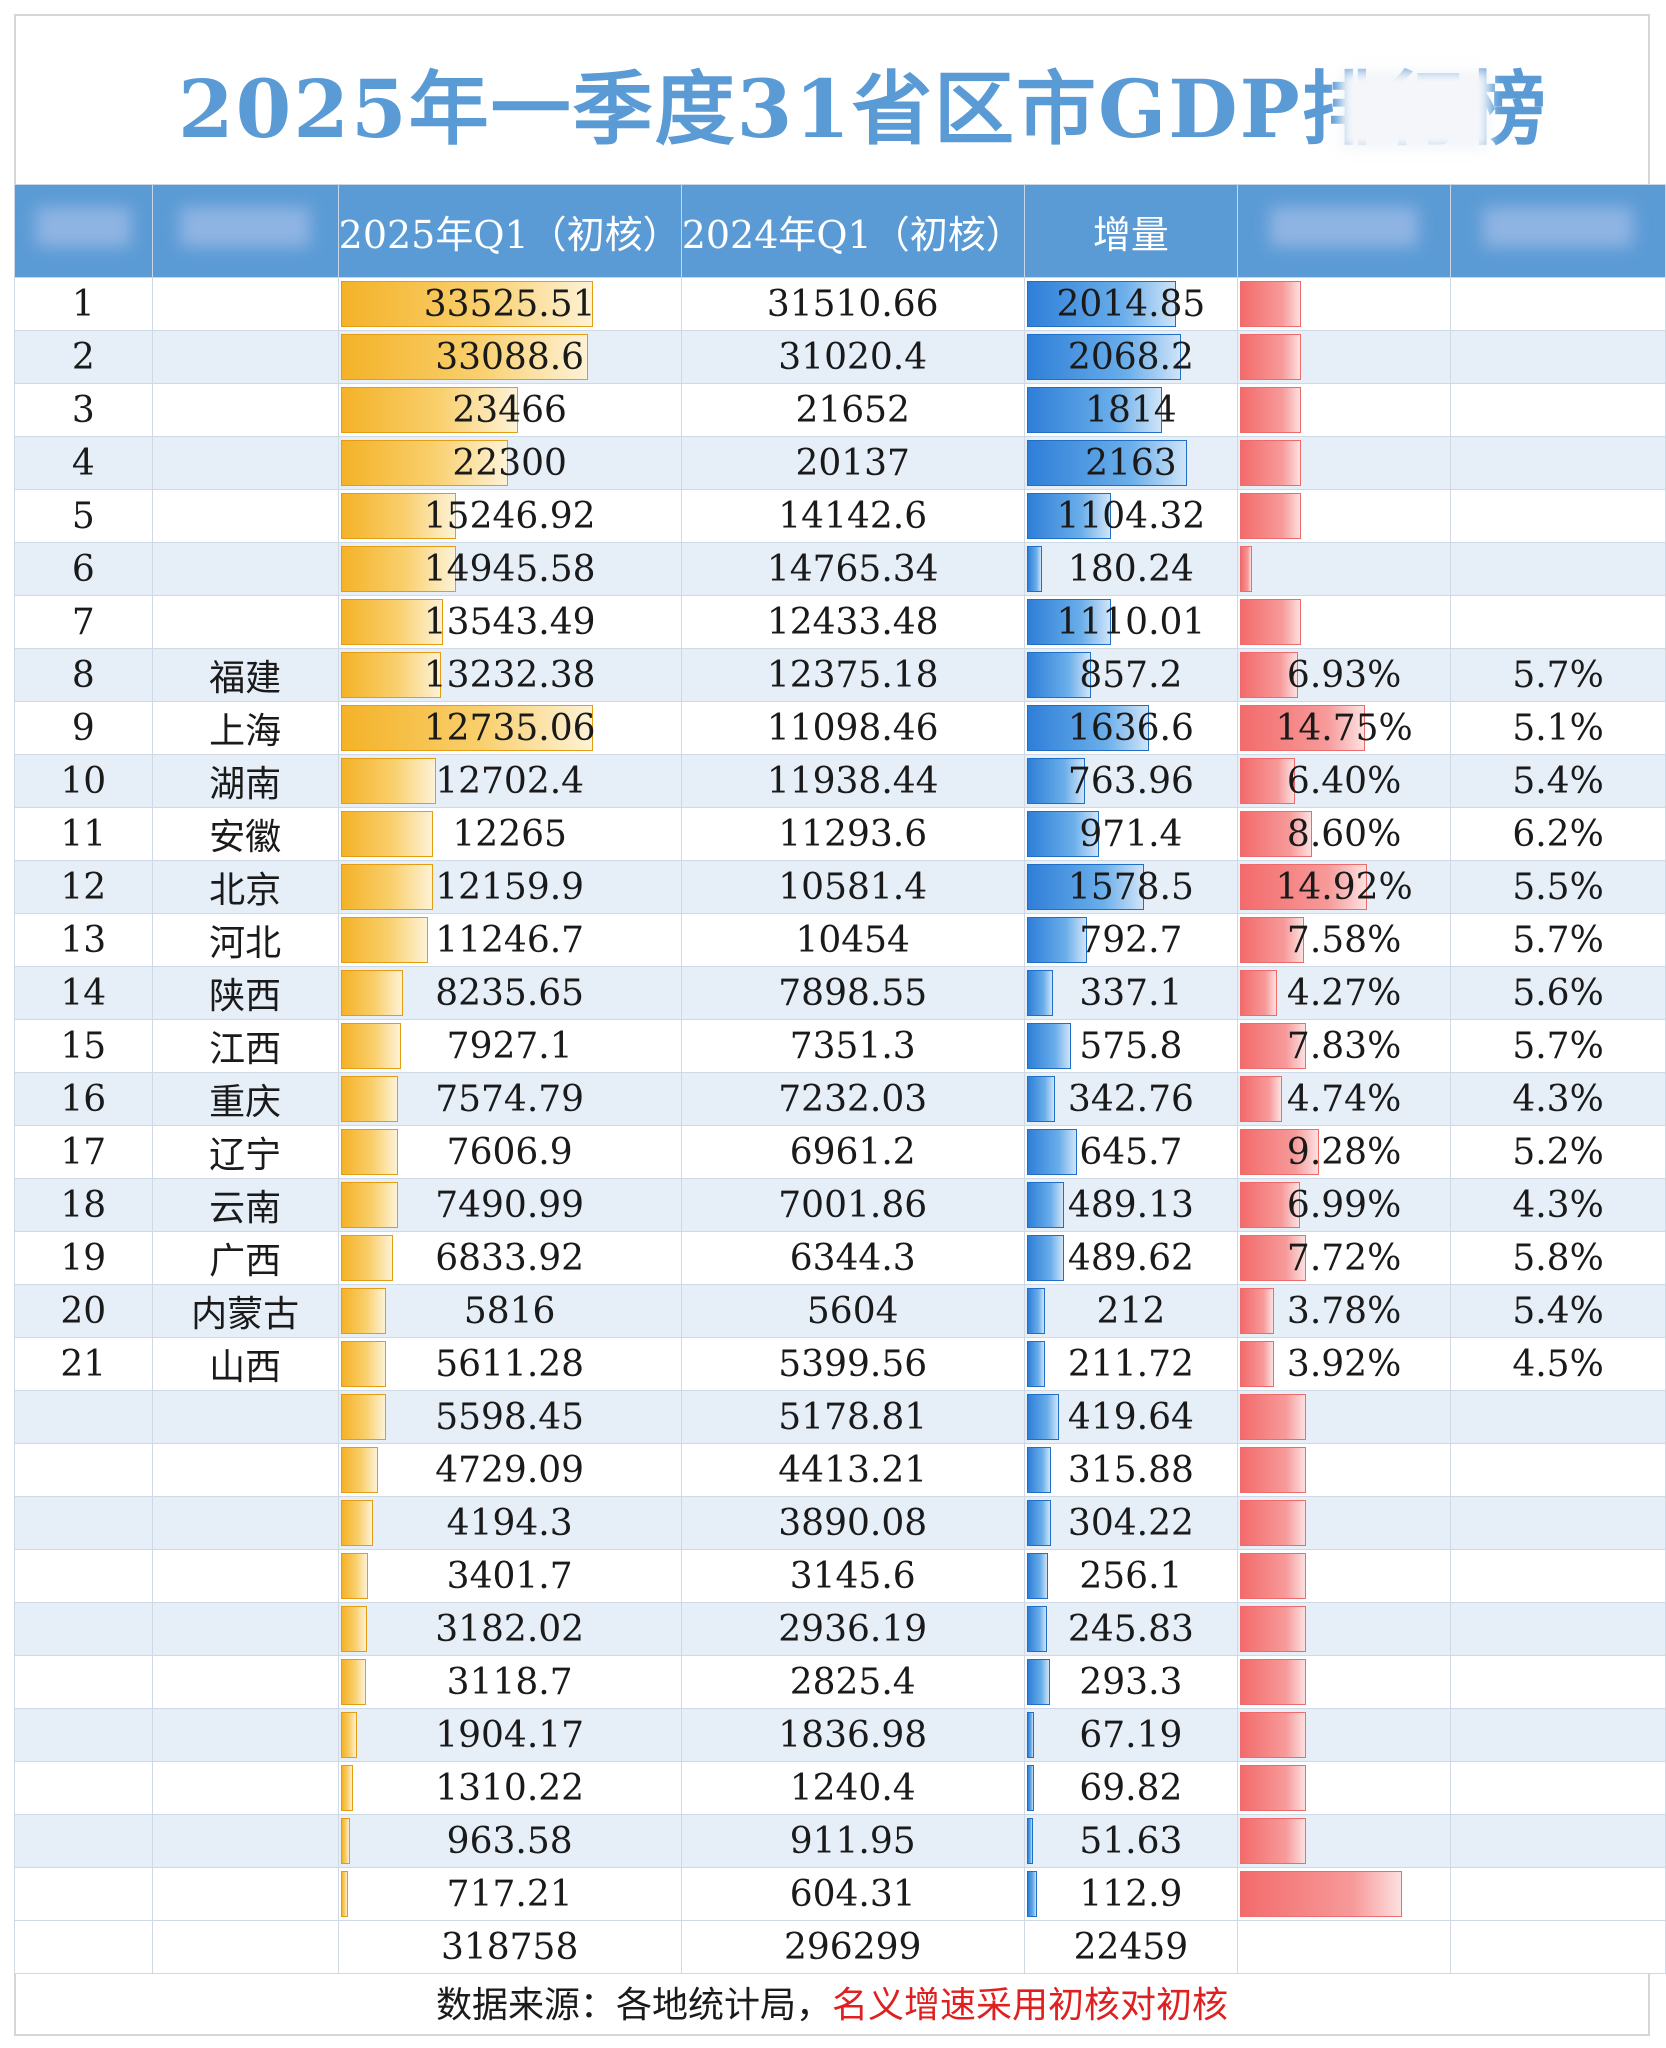  What do you see at coordinates (83, 1311) in the screenshot?
I see `rank-cell: 20` at bounding box center [83, 1311].